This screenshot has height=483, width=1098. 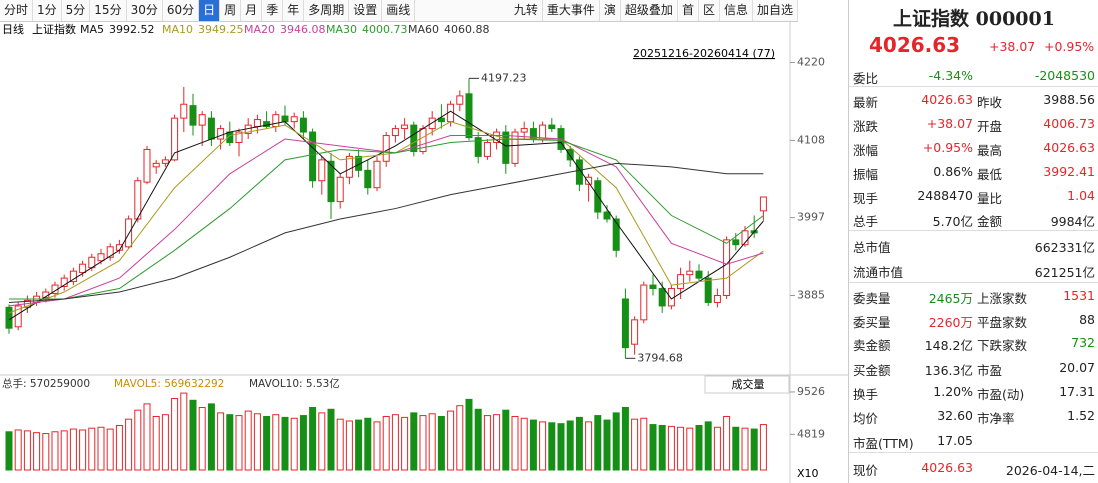 I want to click on annotation: 4197.23, so click(x=504, y=77).